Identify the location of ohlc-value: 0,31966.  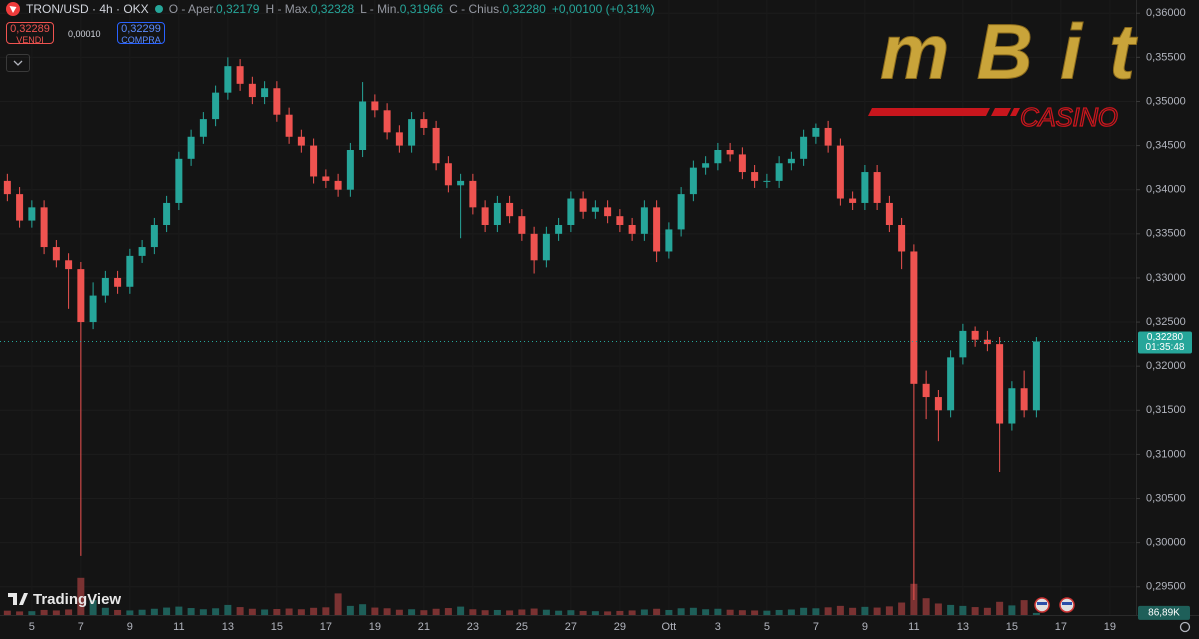
(421, 9).